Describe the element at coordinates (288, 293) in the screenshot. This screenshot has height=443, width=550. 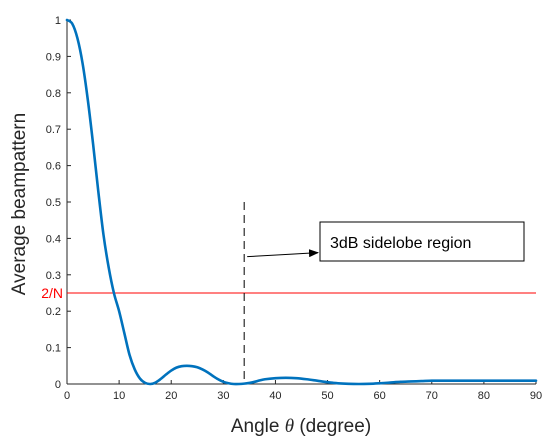
I see `reference-line-group: 2/N` at that location.